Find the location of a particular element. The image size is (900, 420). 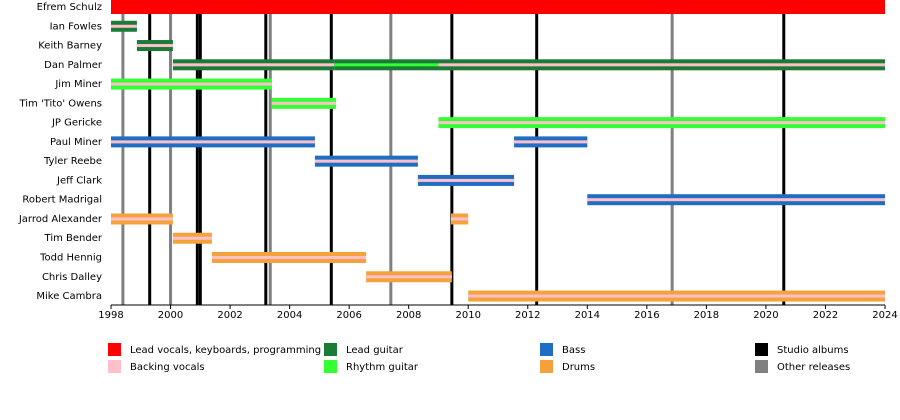

x-tick-label: 1998 is located at coordinates (110, 315).